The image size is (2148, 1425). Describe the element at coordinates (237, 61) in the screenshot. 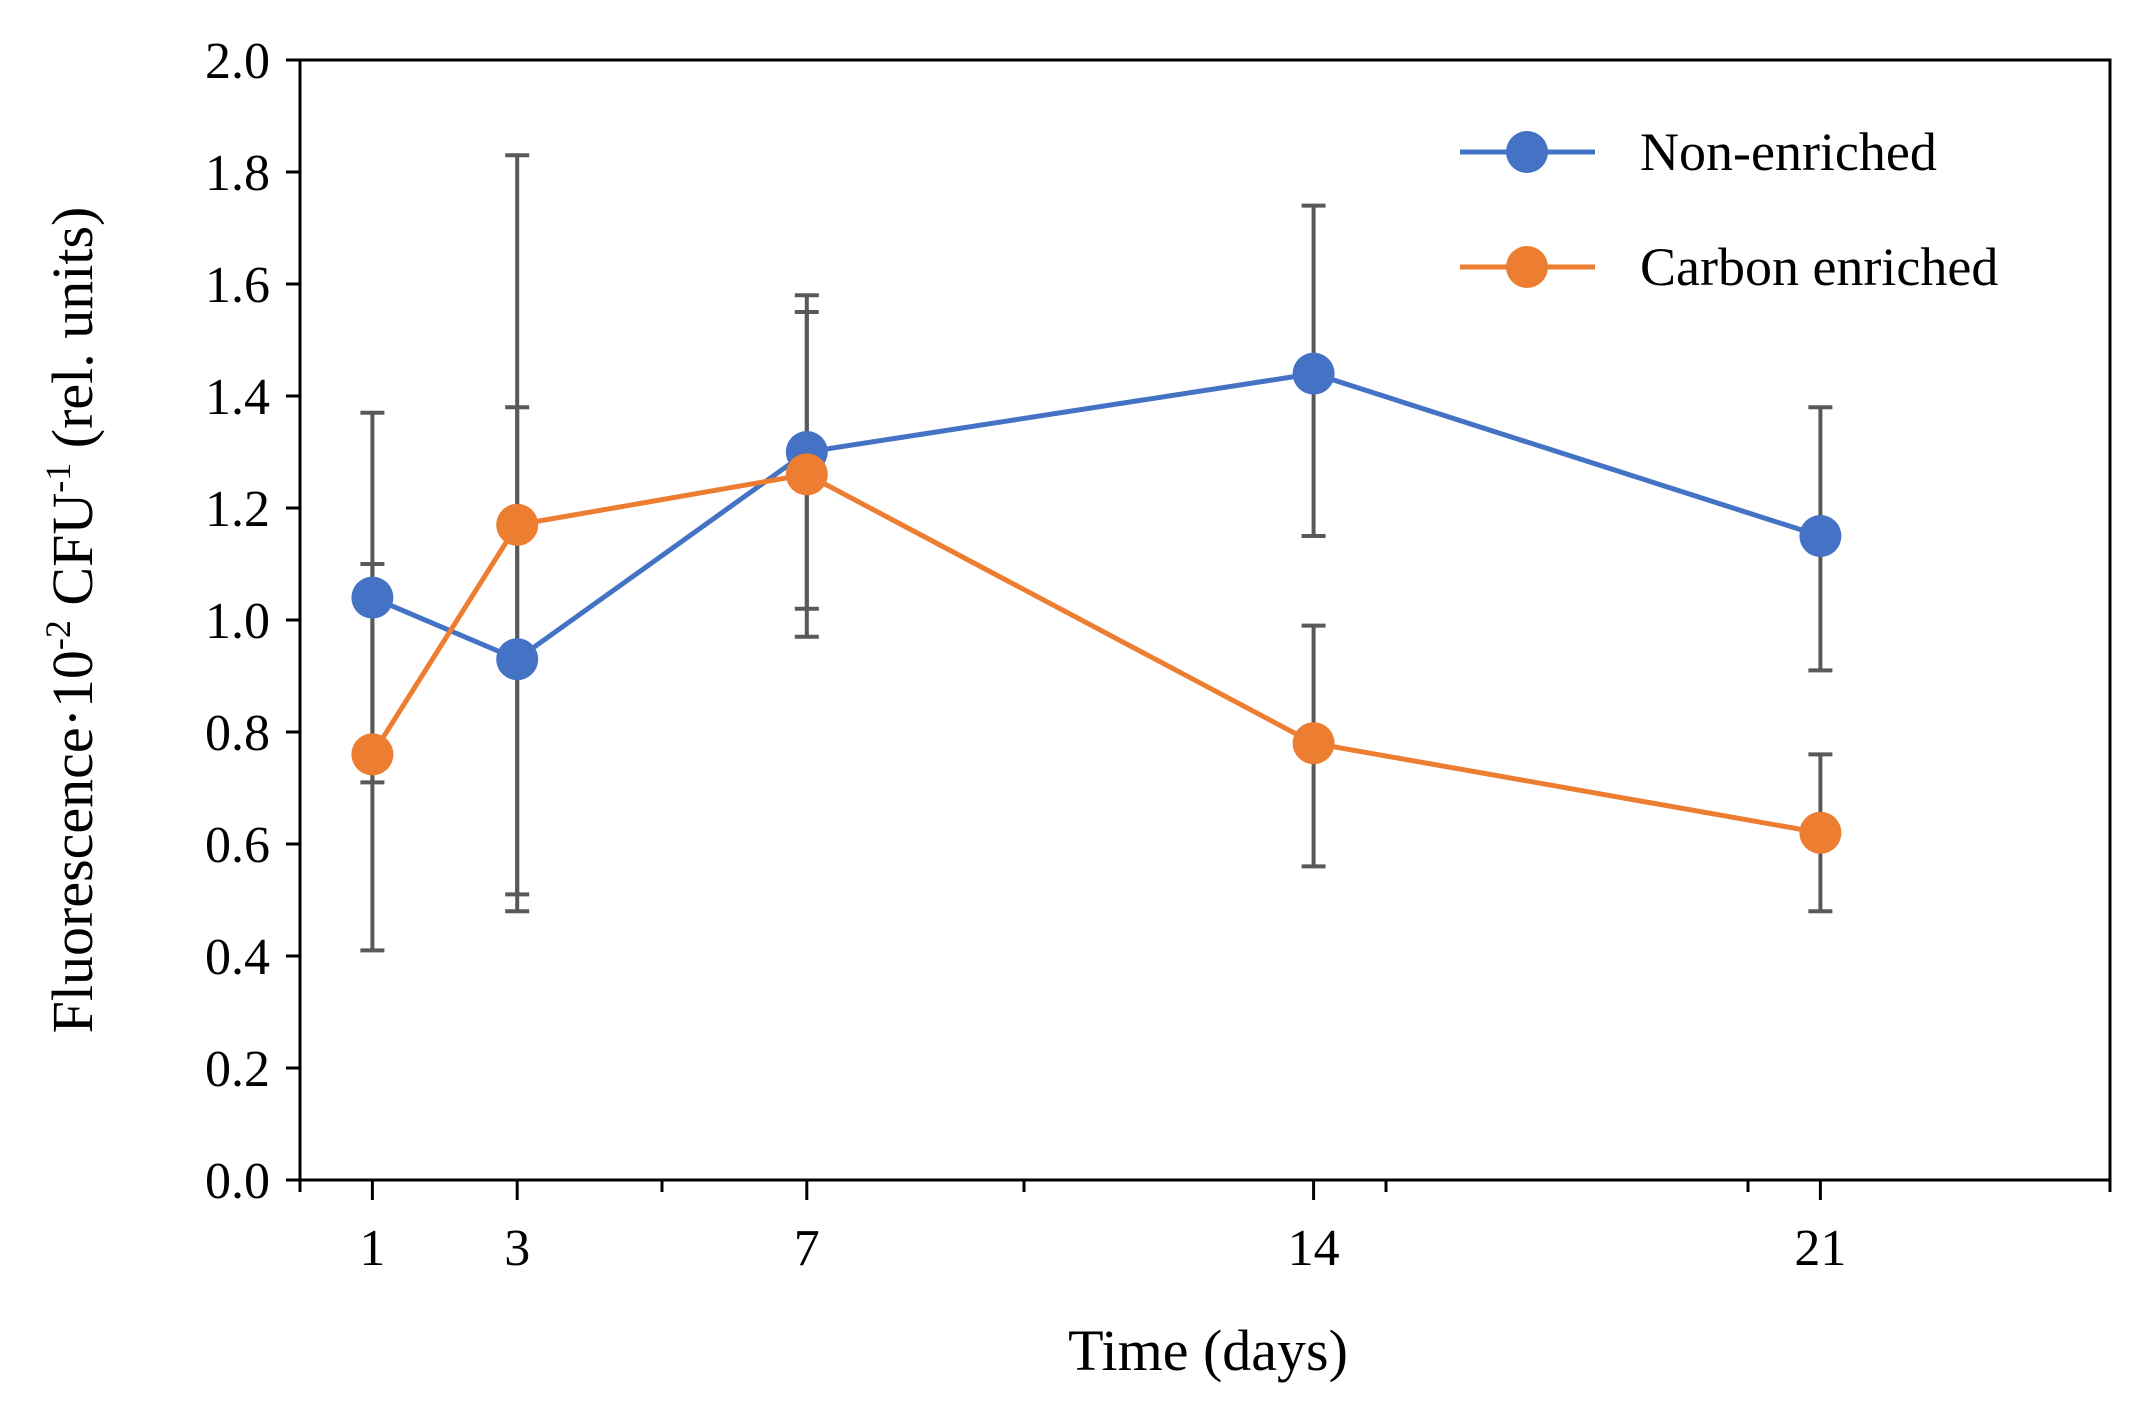

I see `y-tick-label: 2.0` at that location.